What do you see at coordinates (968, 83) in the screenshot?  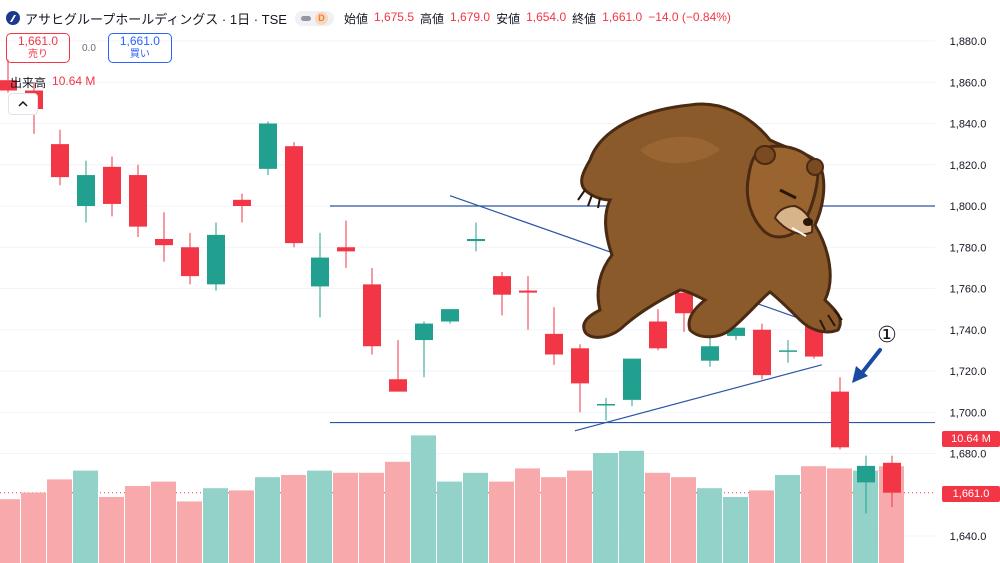 I see `y-tick-label: 1,860.0` at bounding box center [968, 83].